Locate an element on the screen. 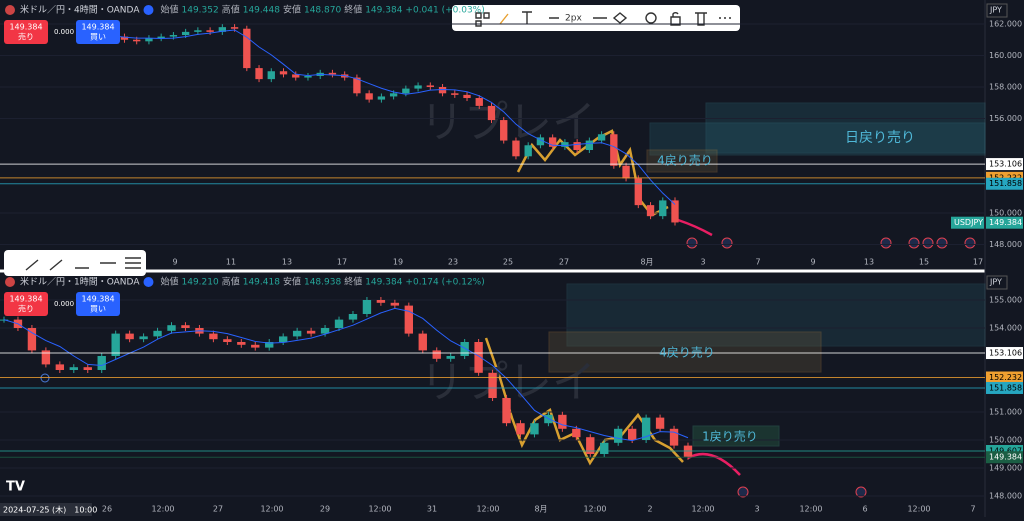  y-tick-label: 160.000 is located at coordinates (1005, 55).